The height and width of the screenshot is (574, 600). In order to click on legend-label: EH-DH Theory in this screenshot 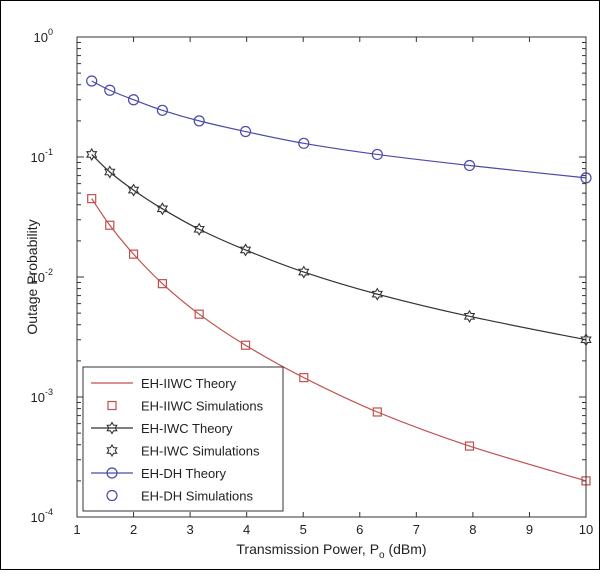, I will do `click(184, 473)`.